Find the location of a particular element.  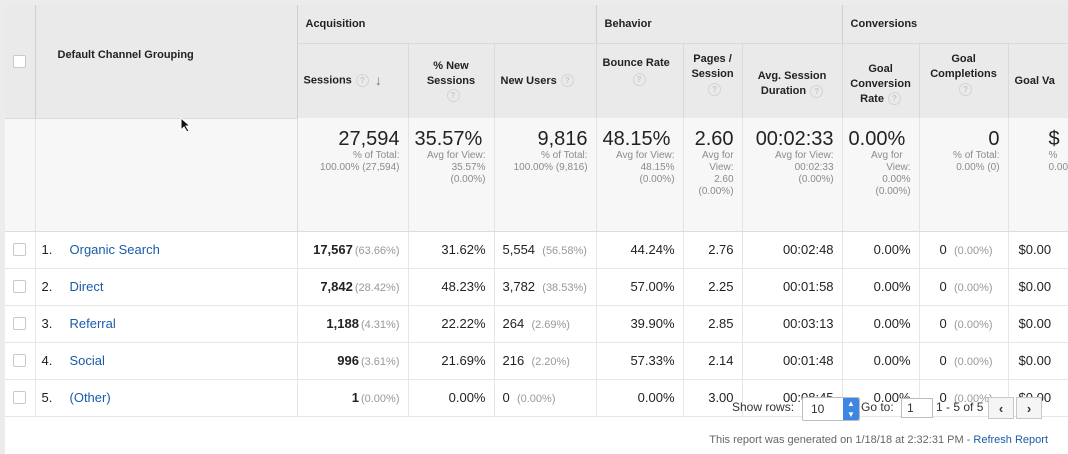

goto-label: Go to: is located at coordinates (877, 407).